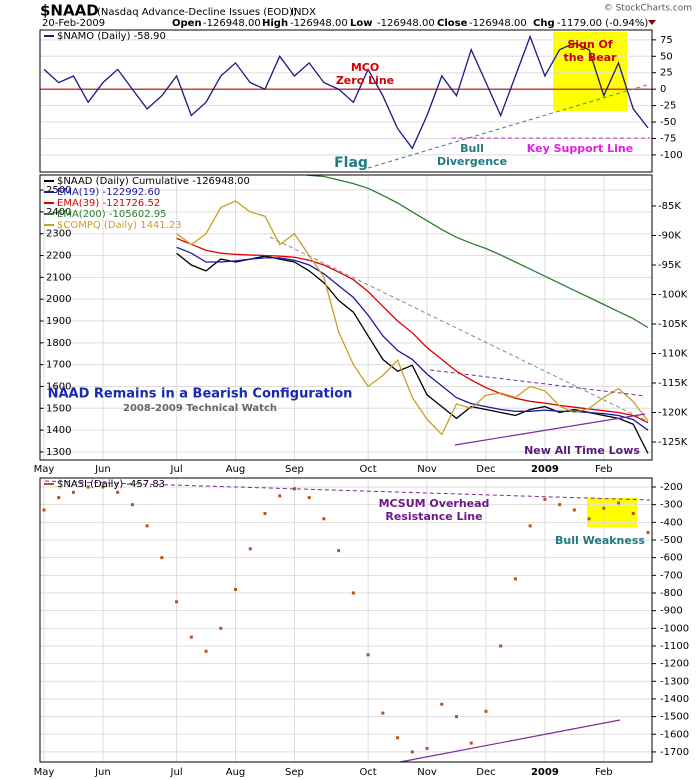 This screenshot has width=700, height=780. What do you see at coordinates (602, 23) in the screenshot?
I see `chg-value: -1179.00 (-0.94%)` at bounding box center [602, 23].